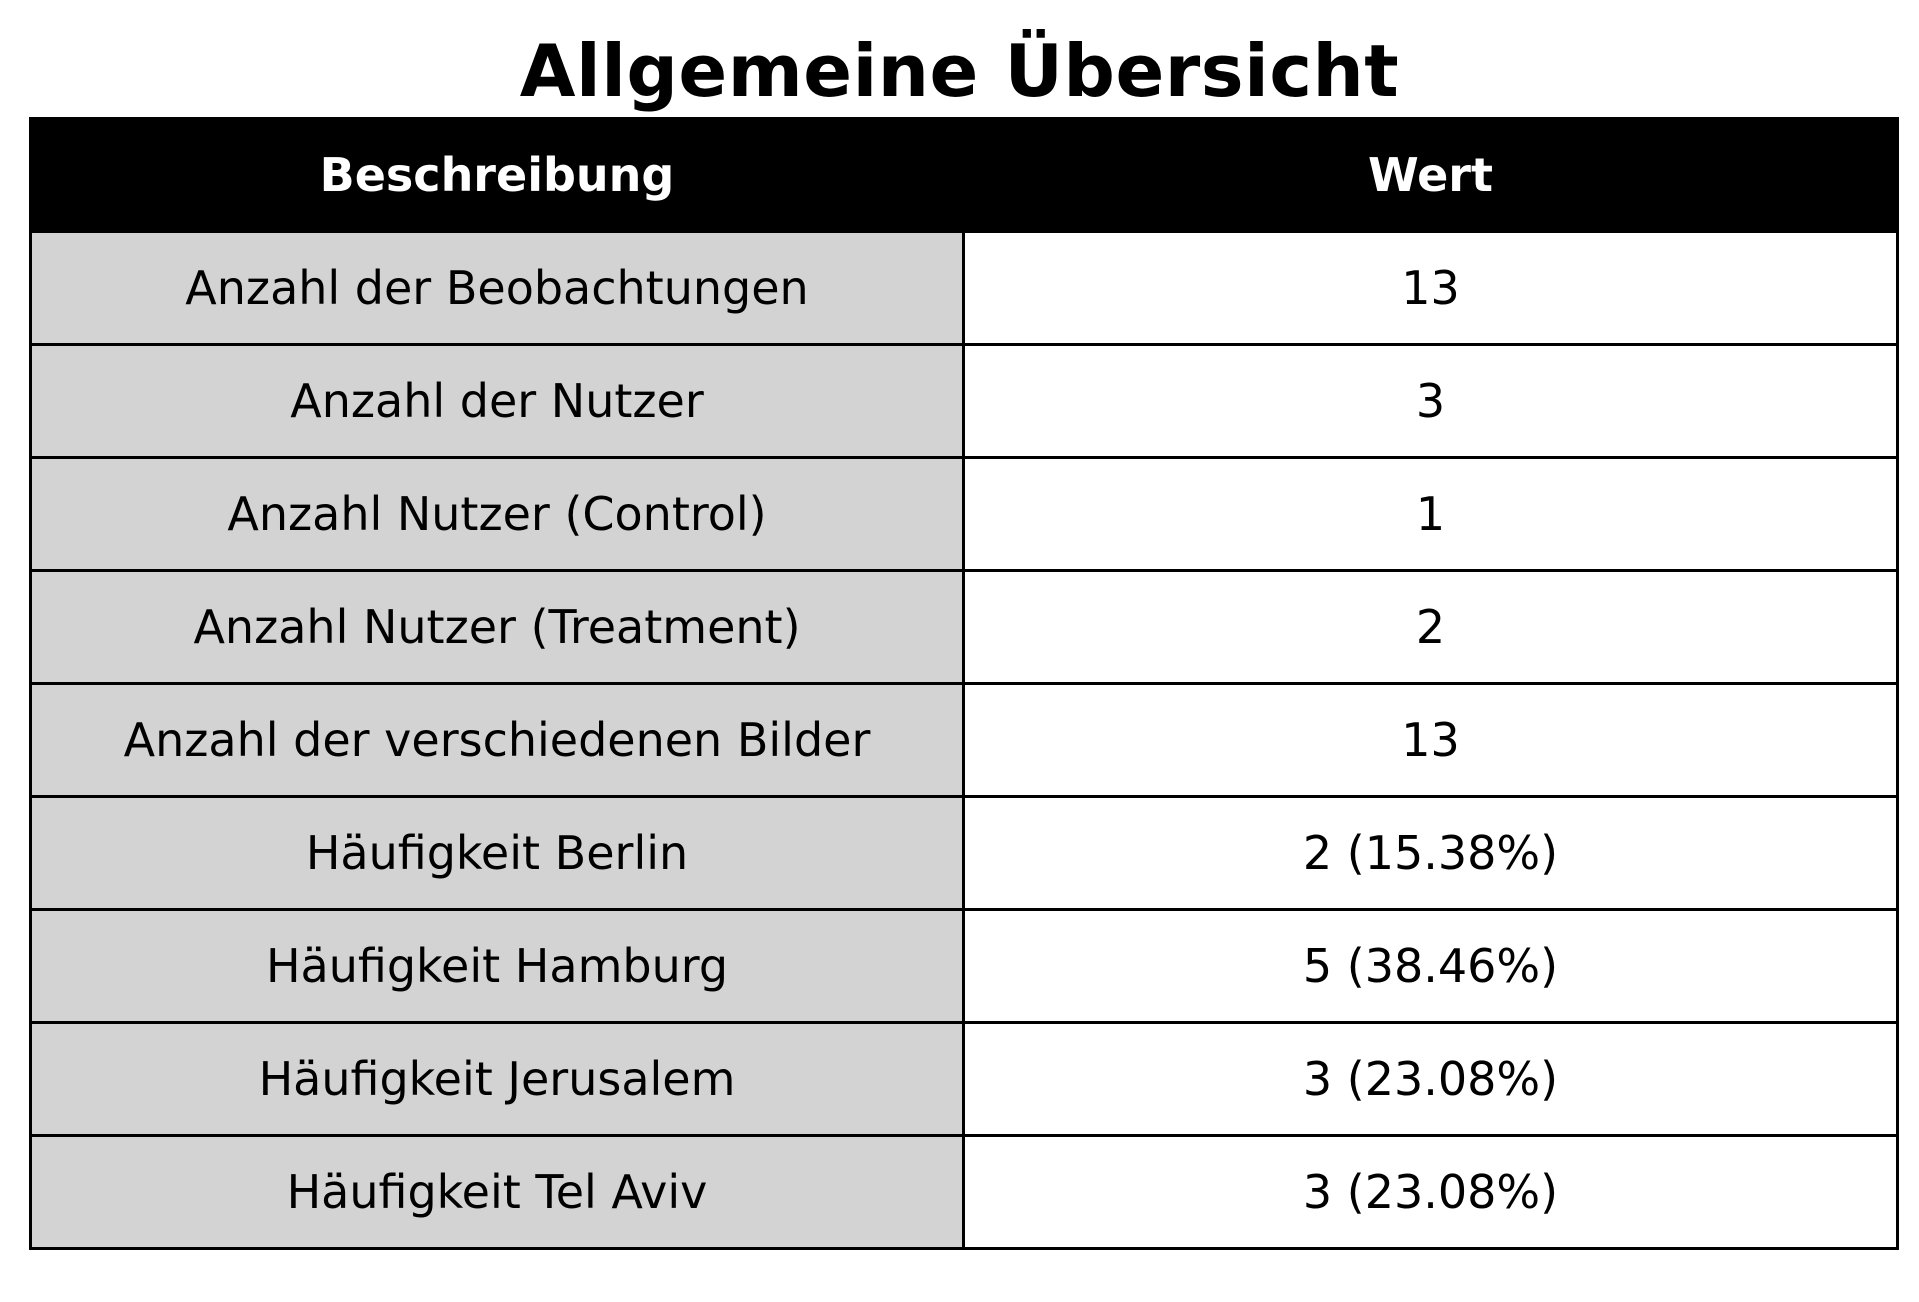 The height and width of the screenshot is (1302, 1919). I want to click on row-label: Anzahl Nutzer (Treatment), so click(497, 627).